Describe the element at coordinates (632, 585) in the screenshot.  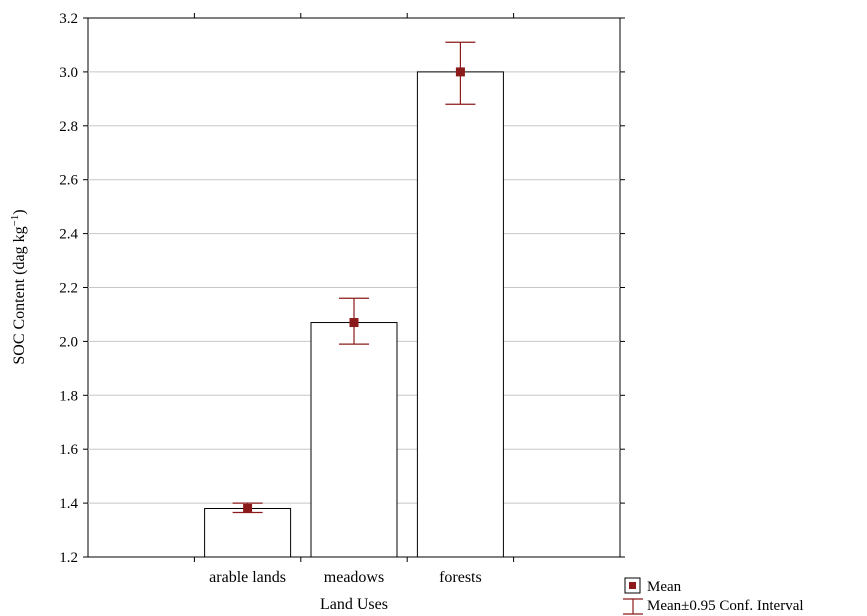
I see `legend-mean-marker` at that location.